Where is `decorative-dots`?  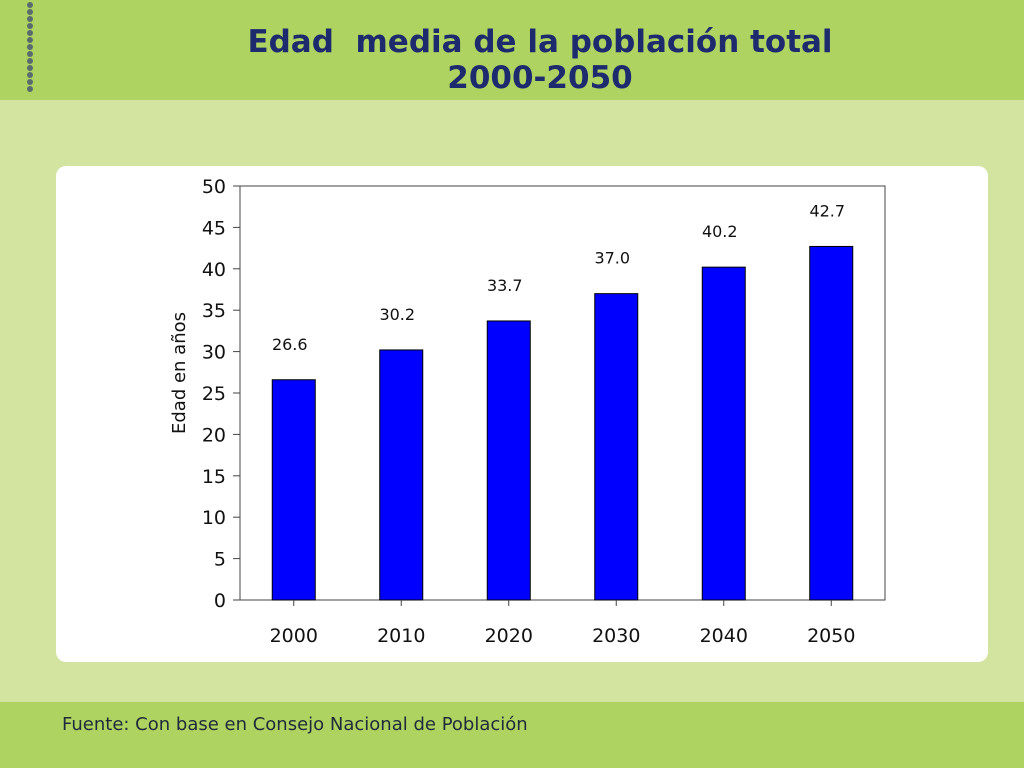 decorative-dots is located at coordinates (30, 46).